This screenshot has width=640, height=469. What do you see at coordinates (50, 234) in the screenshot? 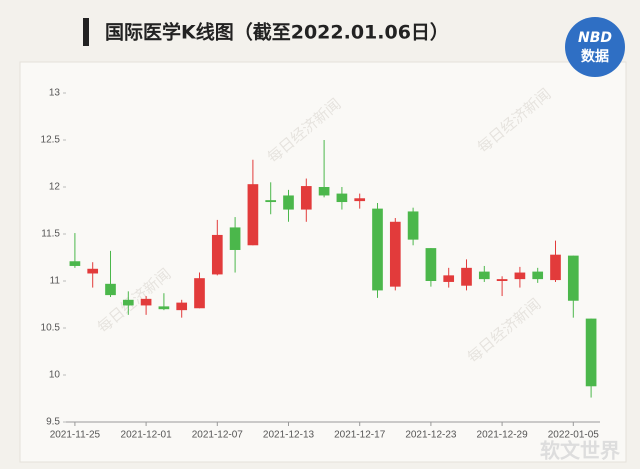
I see `y-tick-label: 11.5` at bounding box center [50, 234].